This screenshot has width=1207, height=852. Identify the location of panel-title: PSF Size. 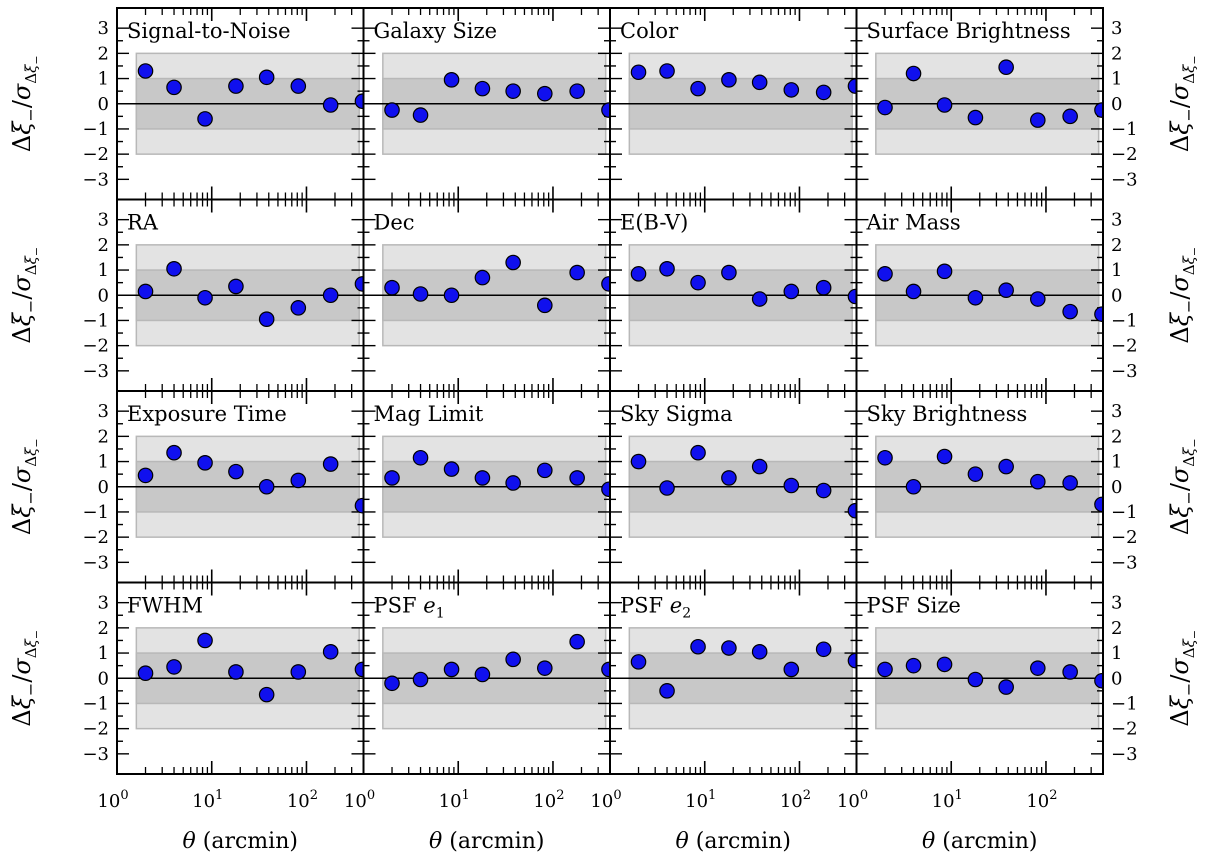
(914, 606).